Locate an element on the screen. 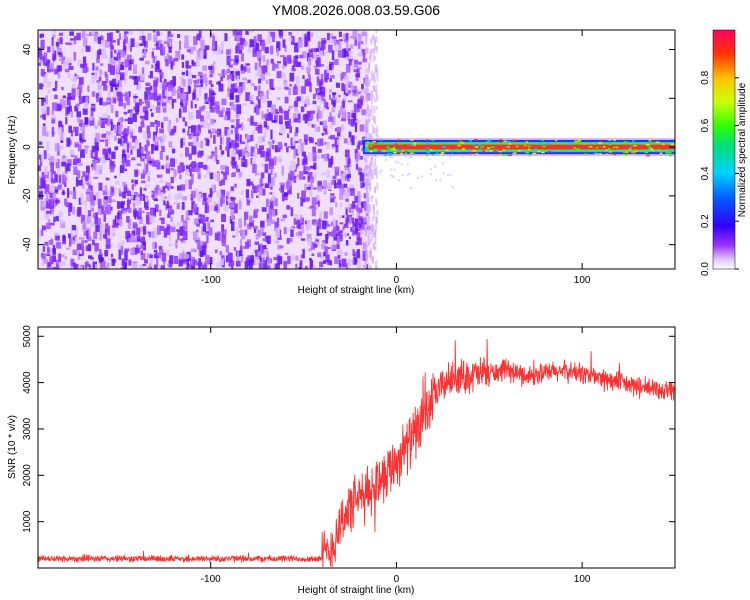 The image size is (750, 600). snr-x-label: Height of straight line (km) is located at coordinates (356, 590).